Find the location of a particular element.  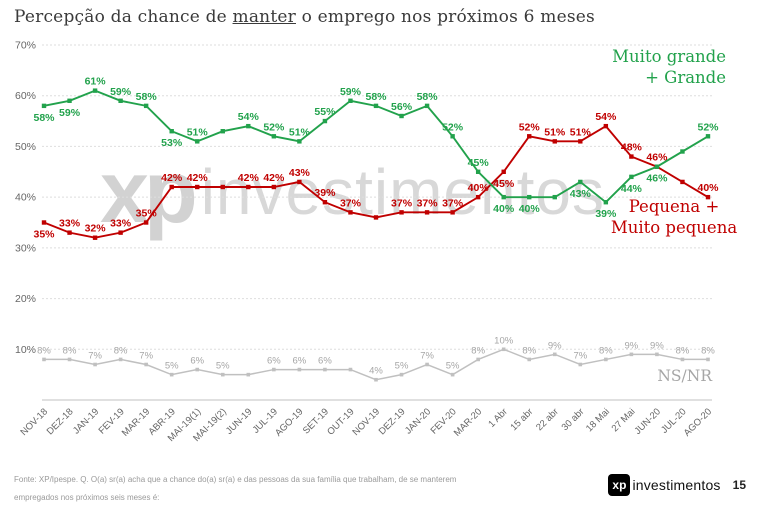

source-note-line2: empregados nos próximos seis meses é: is located at coordinates (87, 498).